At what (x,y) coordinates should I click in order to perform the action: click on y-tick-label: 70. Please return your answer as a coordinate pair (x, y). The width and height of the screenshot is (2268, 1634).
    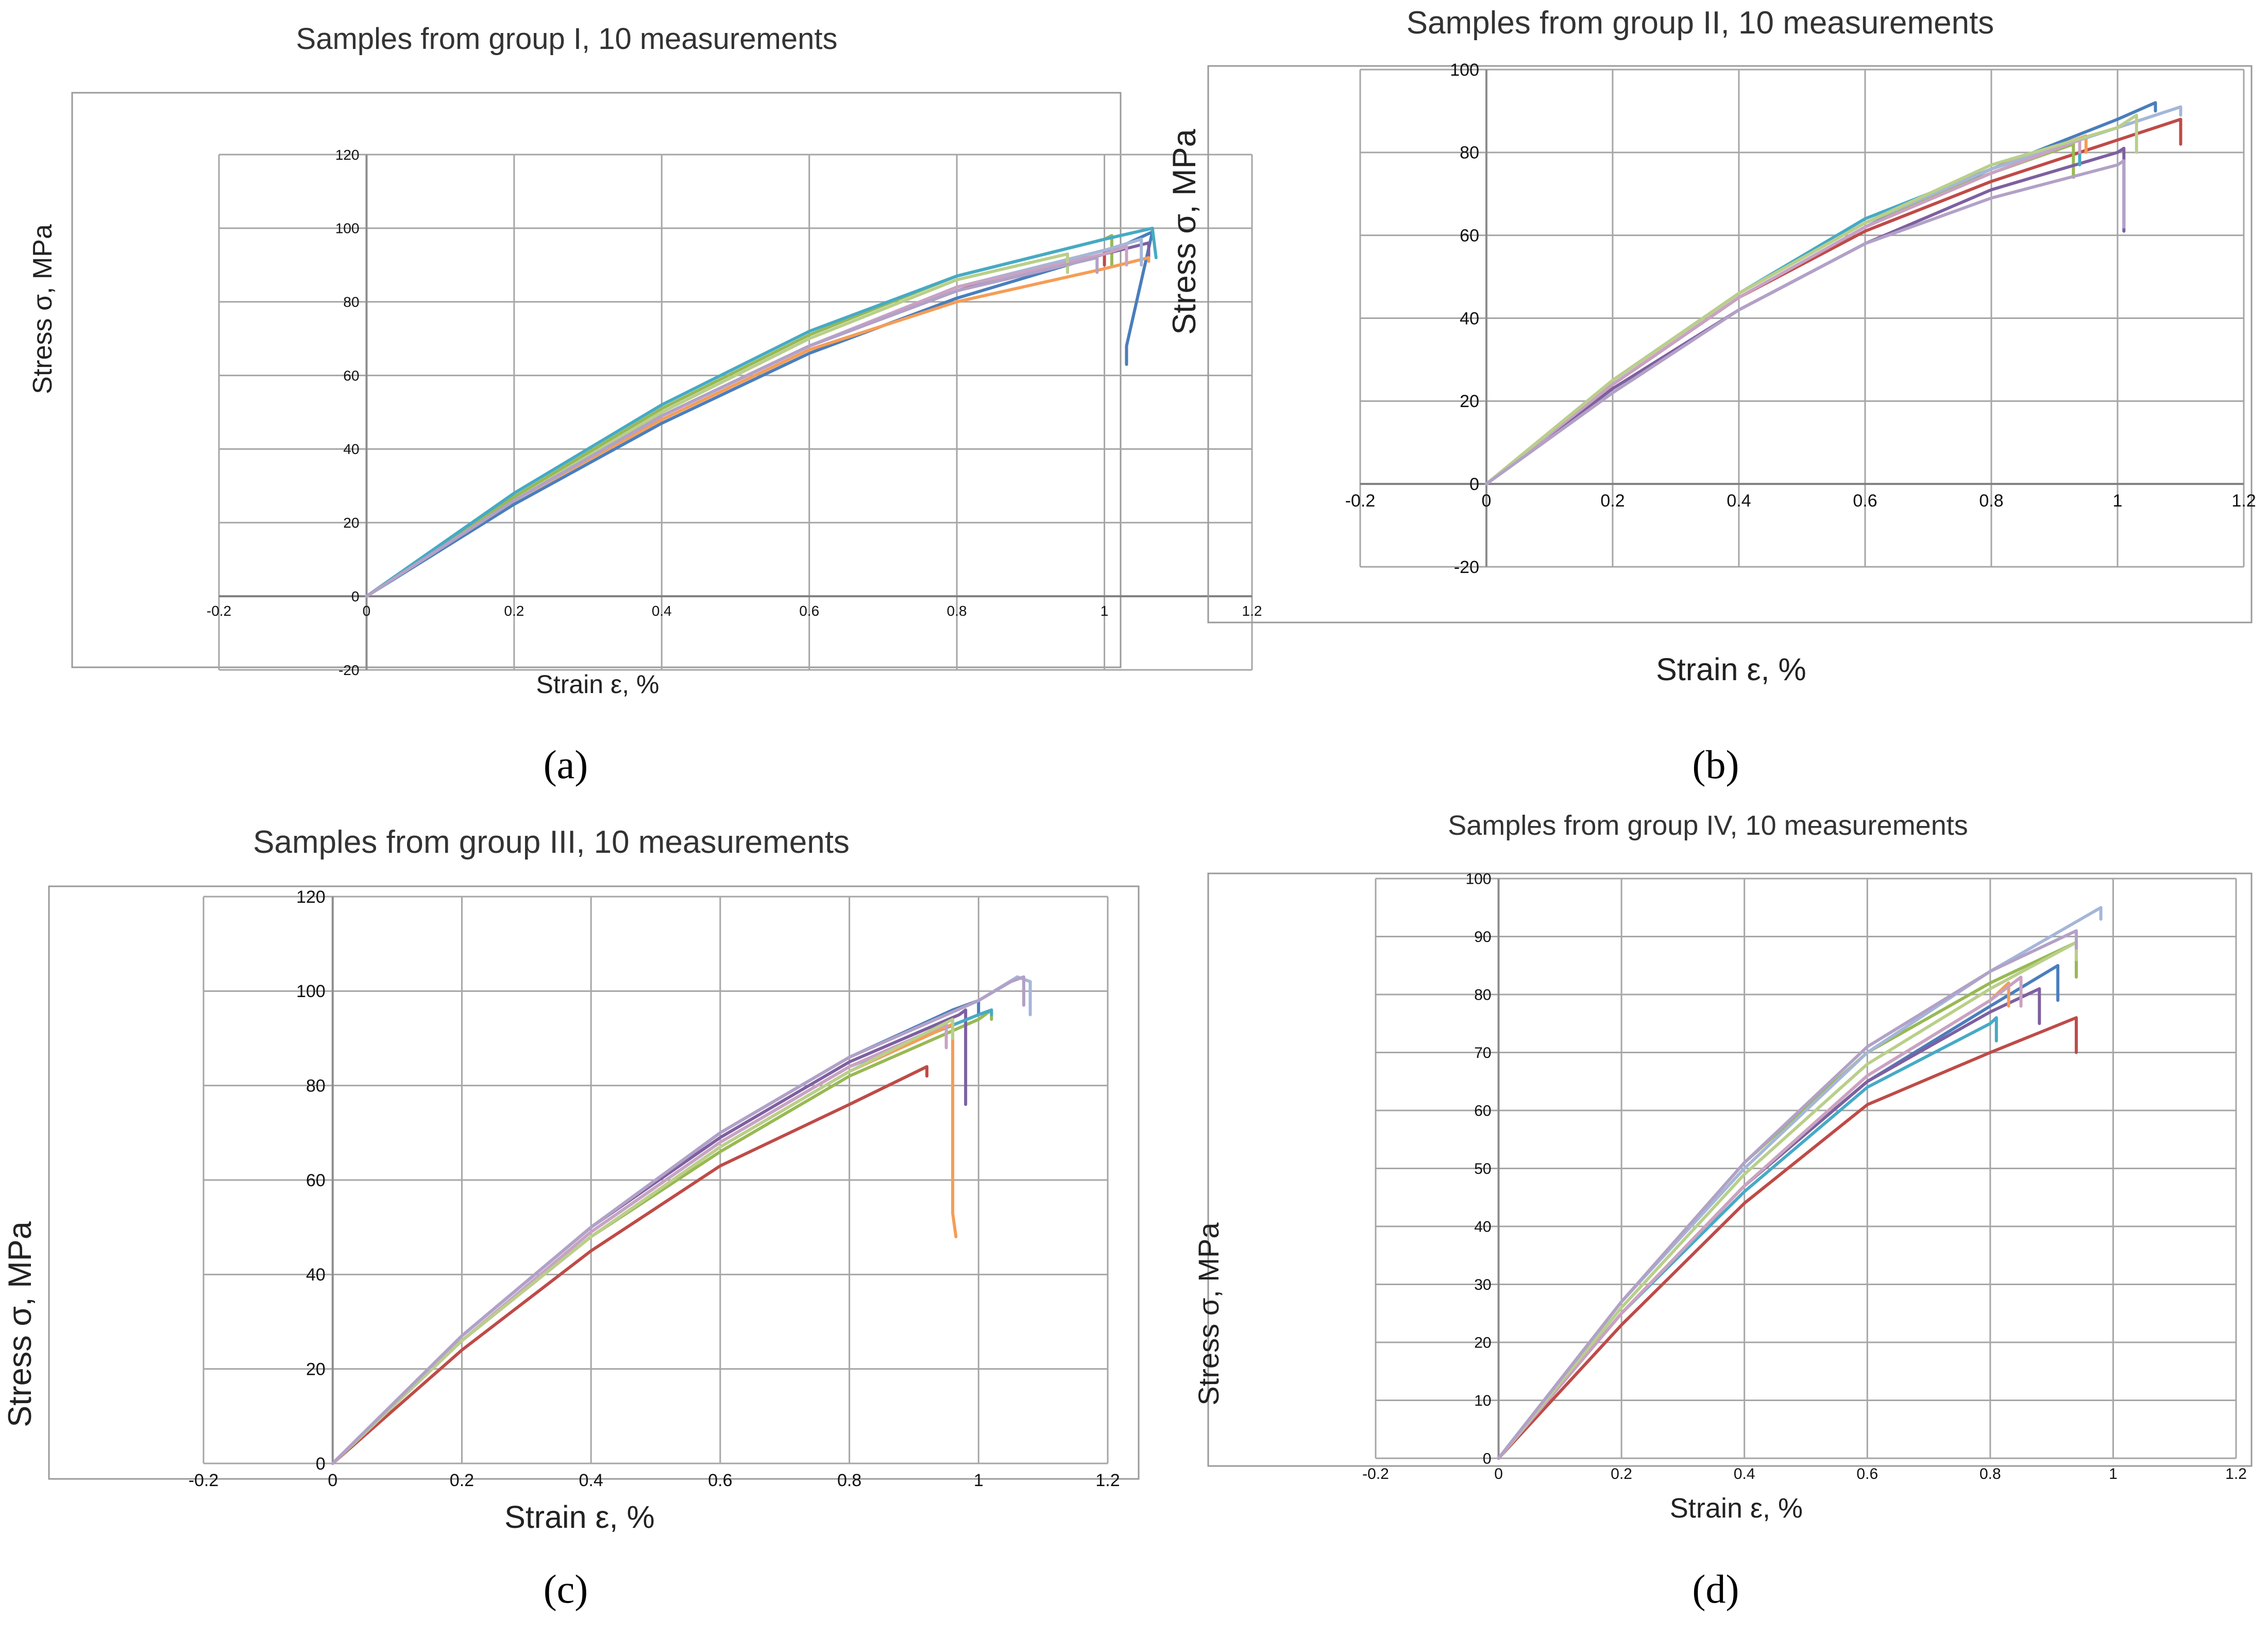
    Looking at the image, I should click on (1482, 1054).